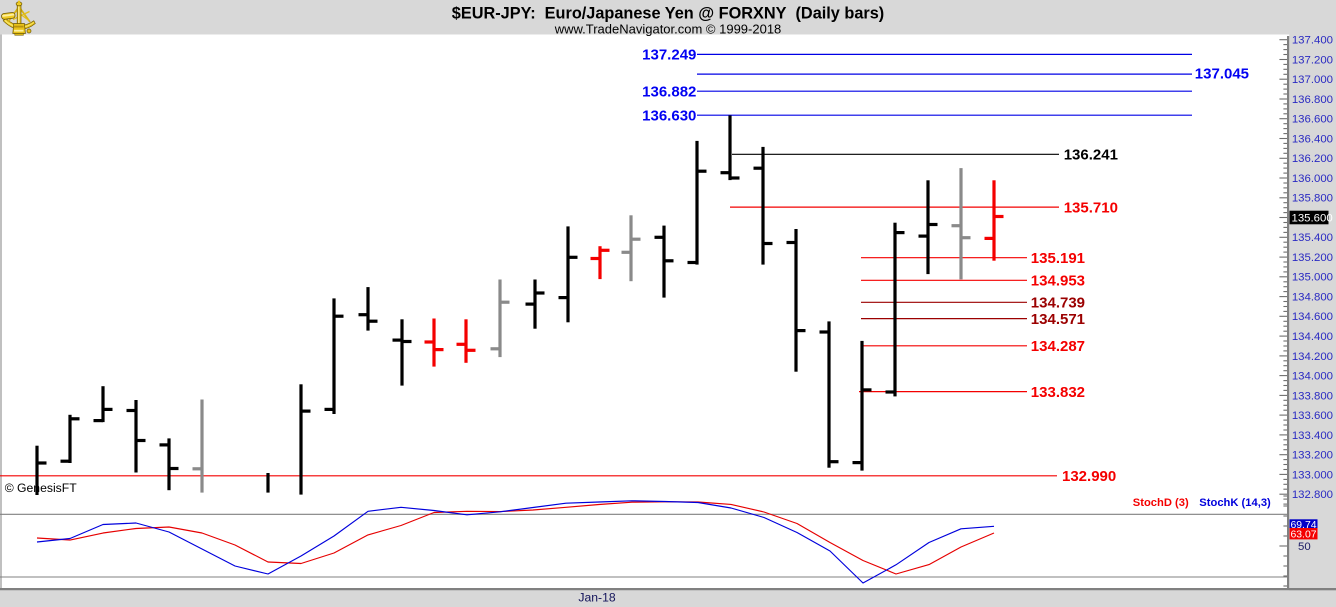 The width and height of the screenshot is (1336, 607). I want to click on svg-text: 134.200, so click(1312, 357).